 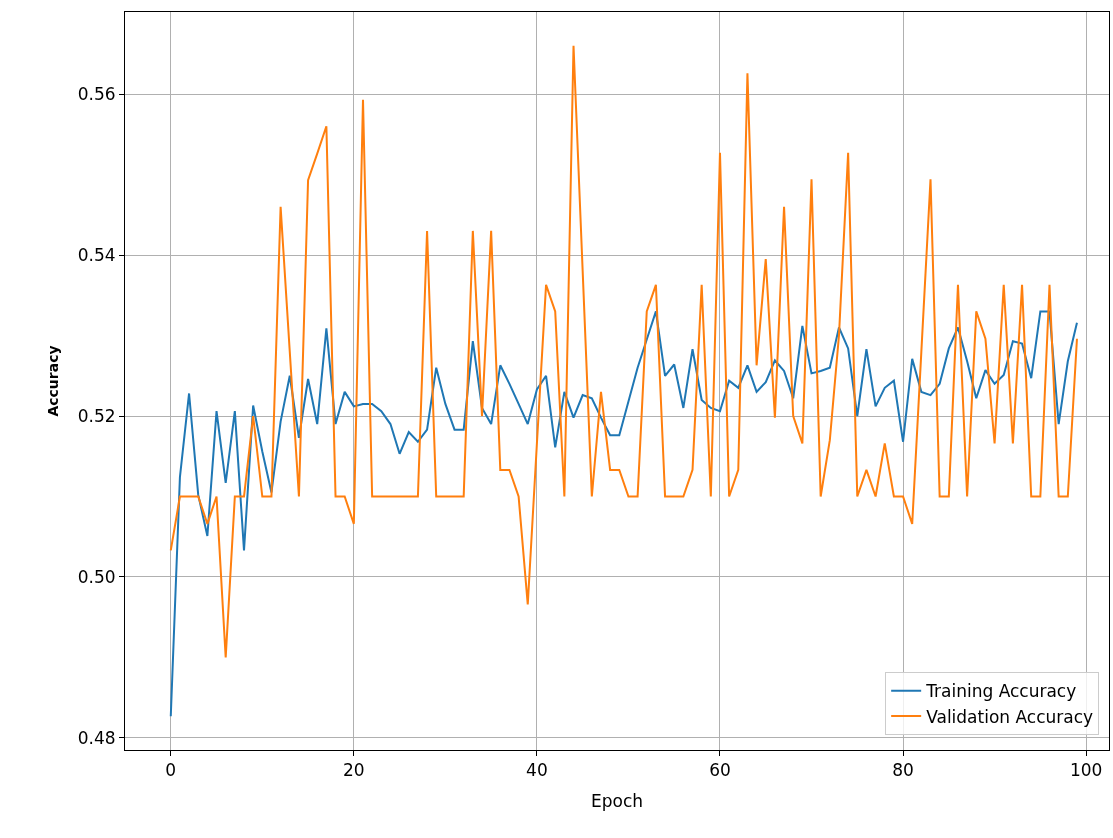 I want to click on x-tick-label: 40, so click(x=537, y=770).